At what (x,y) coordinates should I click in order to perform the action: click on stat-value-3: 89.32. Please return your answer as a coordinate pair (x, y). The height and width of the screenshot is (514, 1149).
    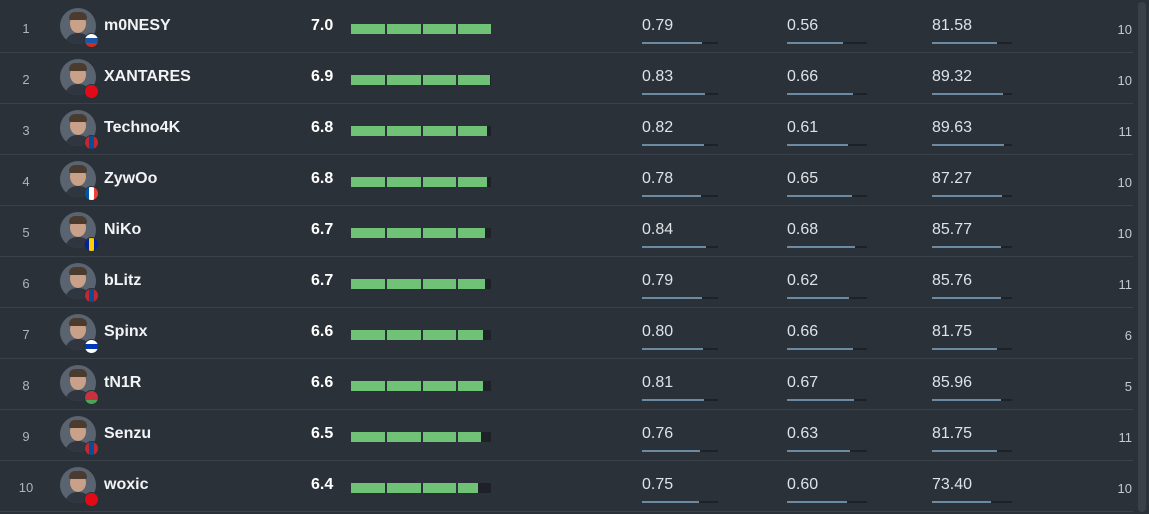
    Looking at the image, I should click on (952, 76).